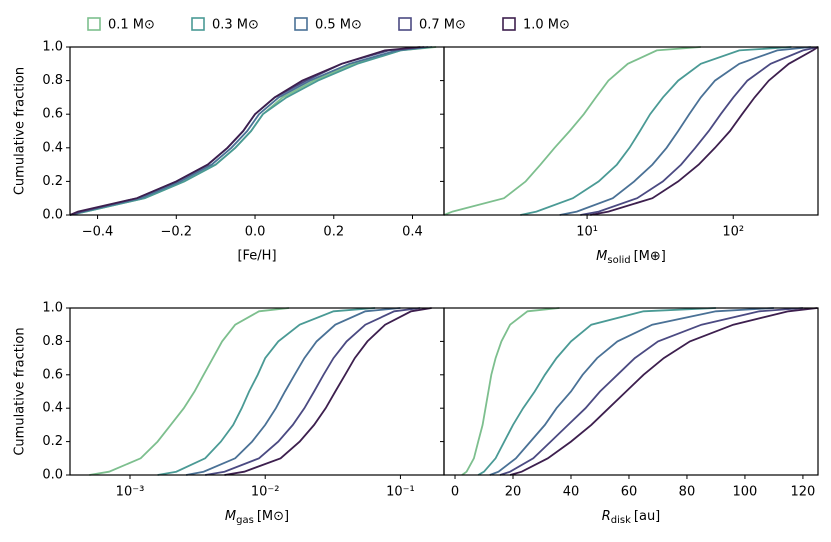 The image size is (831, 542). What do you see at coordinates (733, 232) in the screenshot?
I see `x-tick-label: 10²` at bounding box center [733, 232].